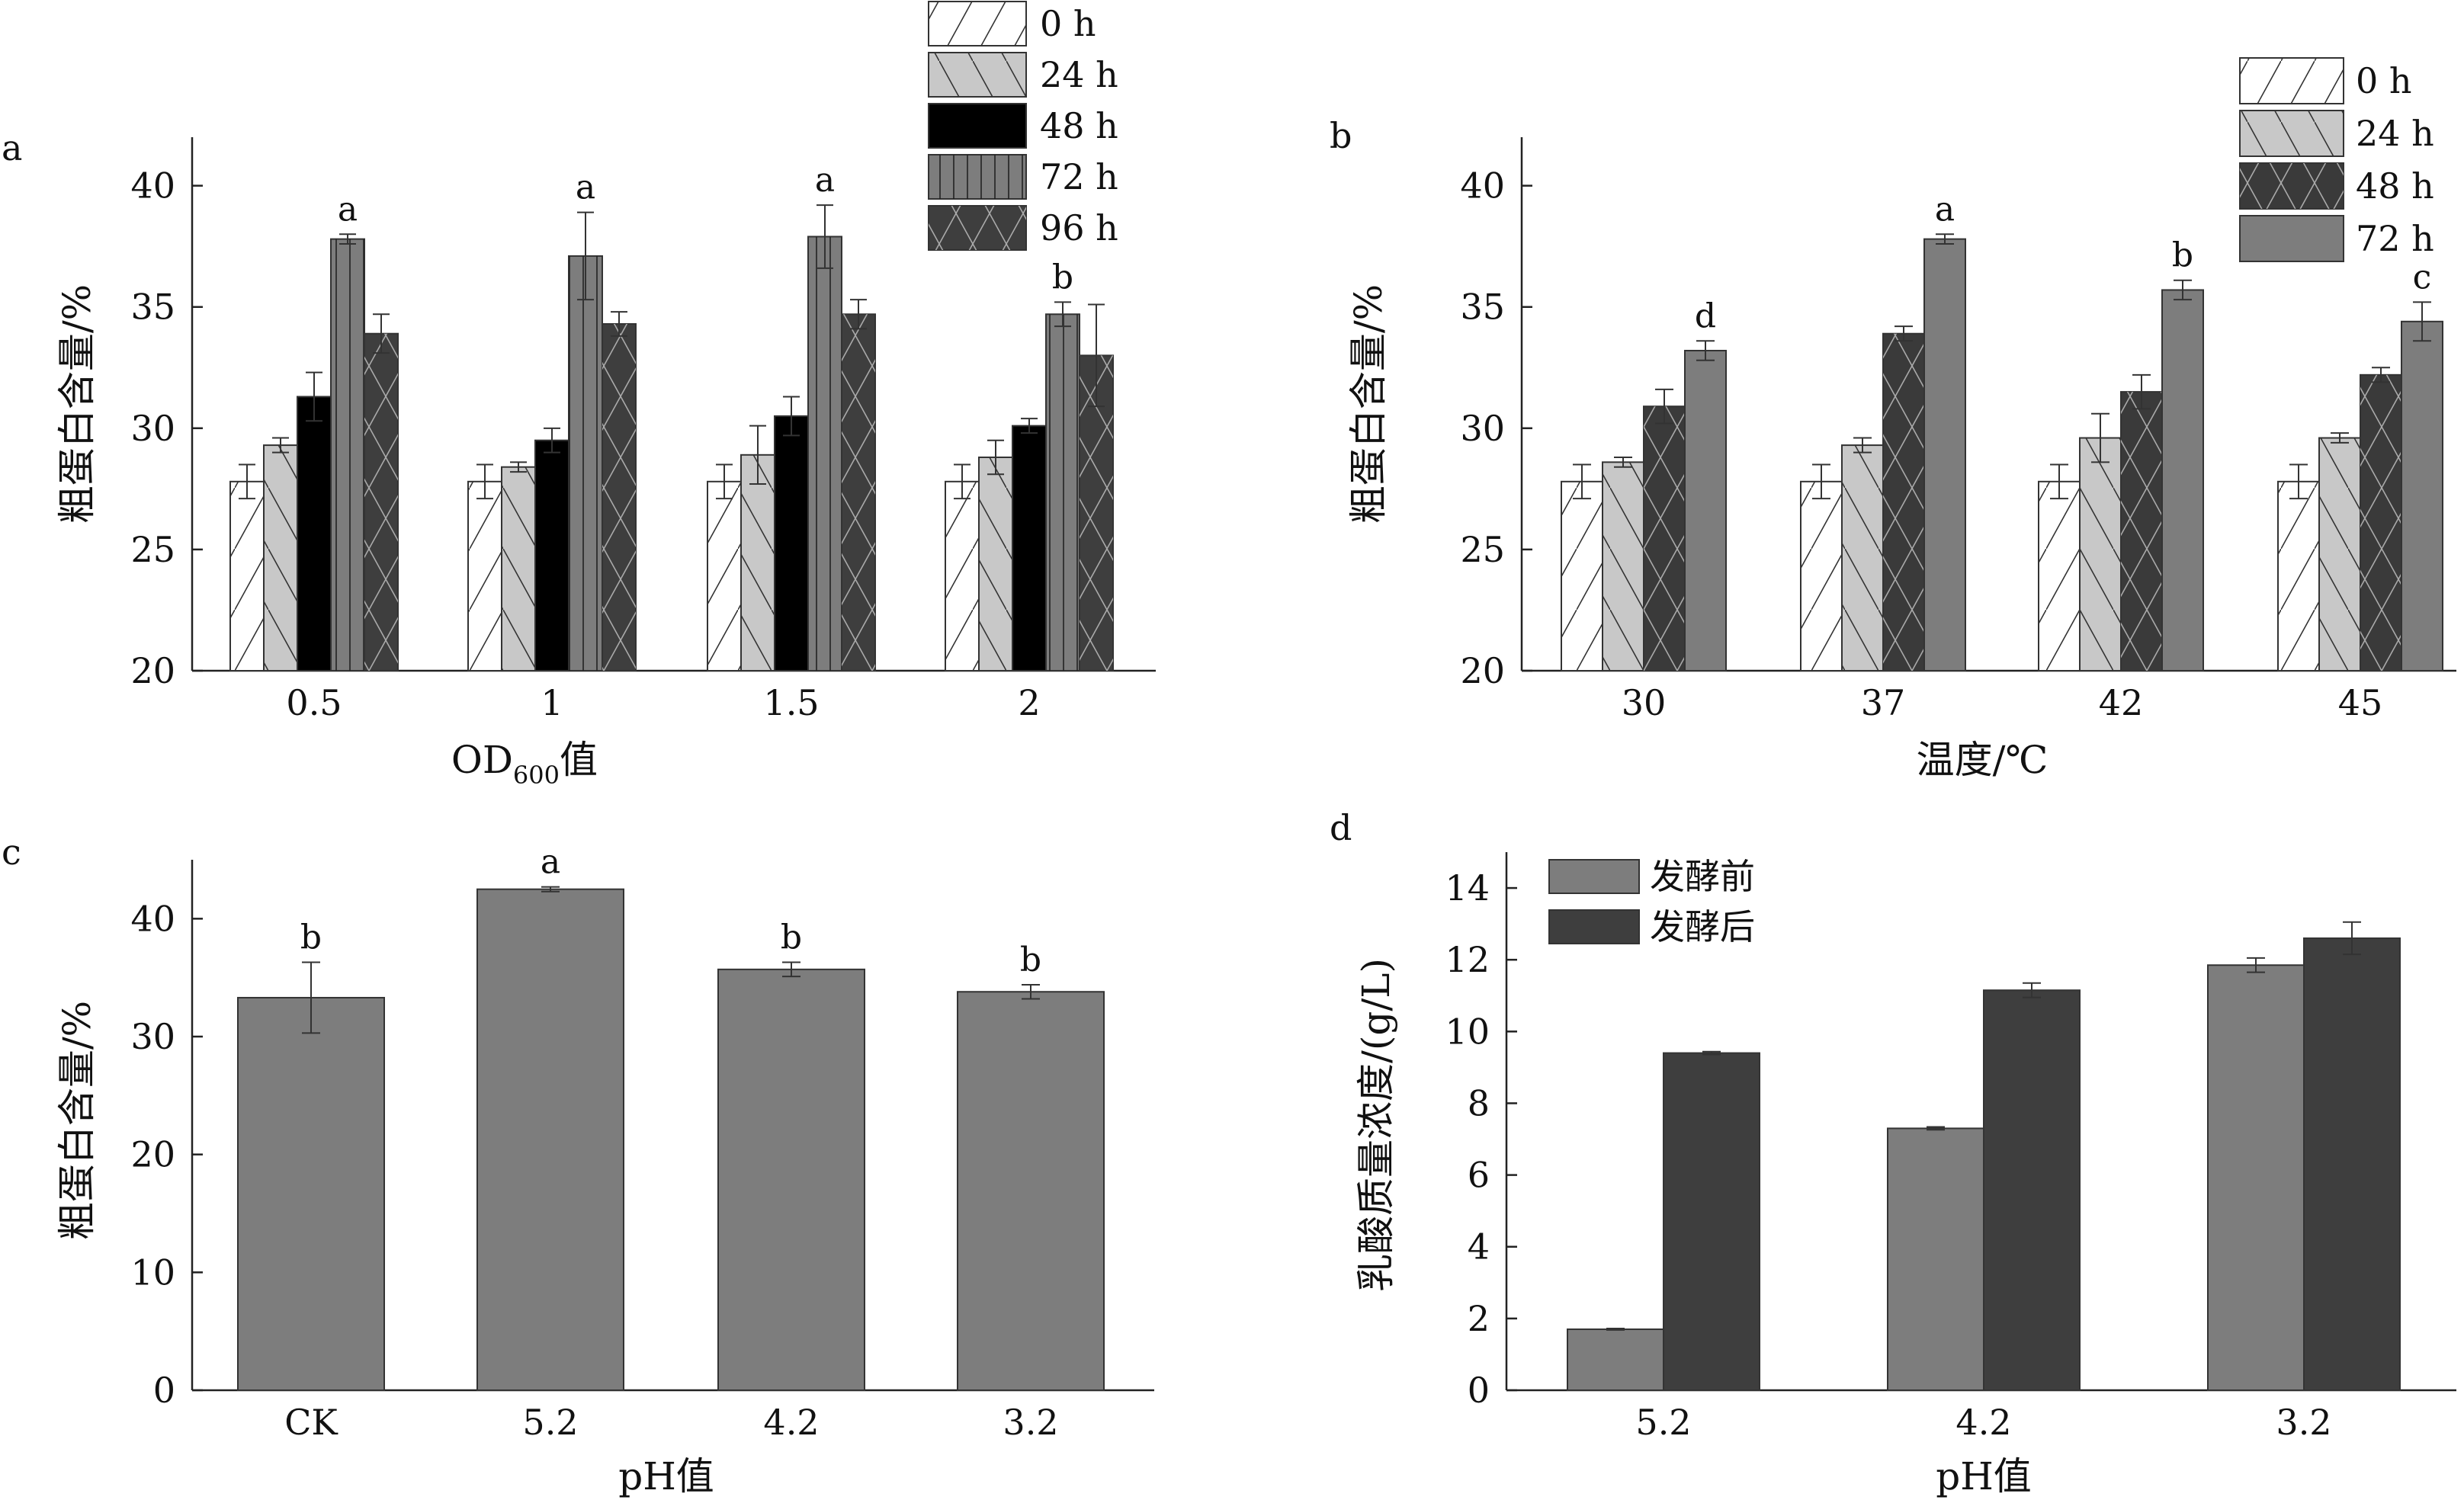 The height and width of the screenshot is (1500, 2464). What do you see at coordinates (1029, 703) in the screenshot?
I see `x-tick-label: 2` at bounding box center [1029, 703].